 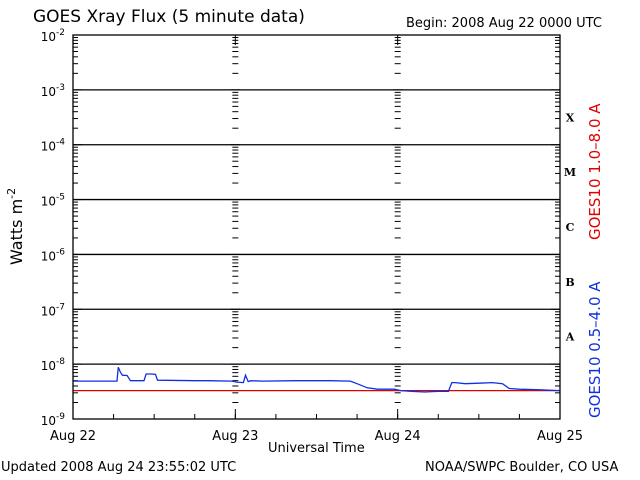 I want to click on flare-class-label: X, so click(x=570, y=117).